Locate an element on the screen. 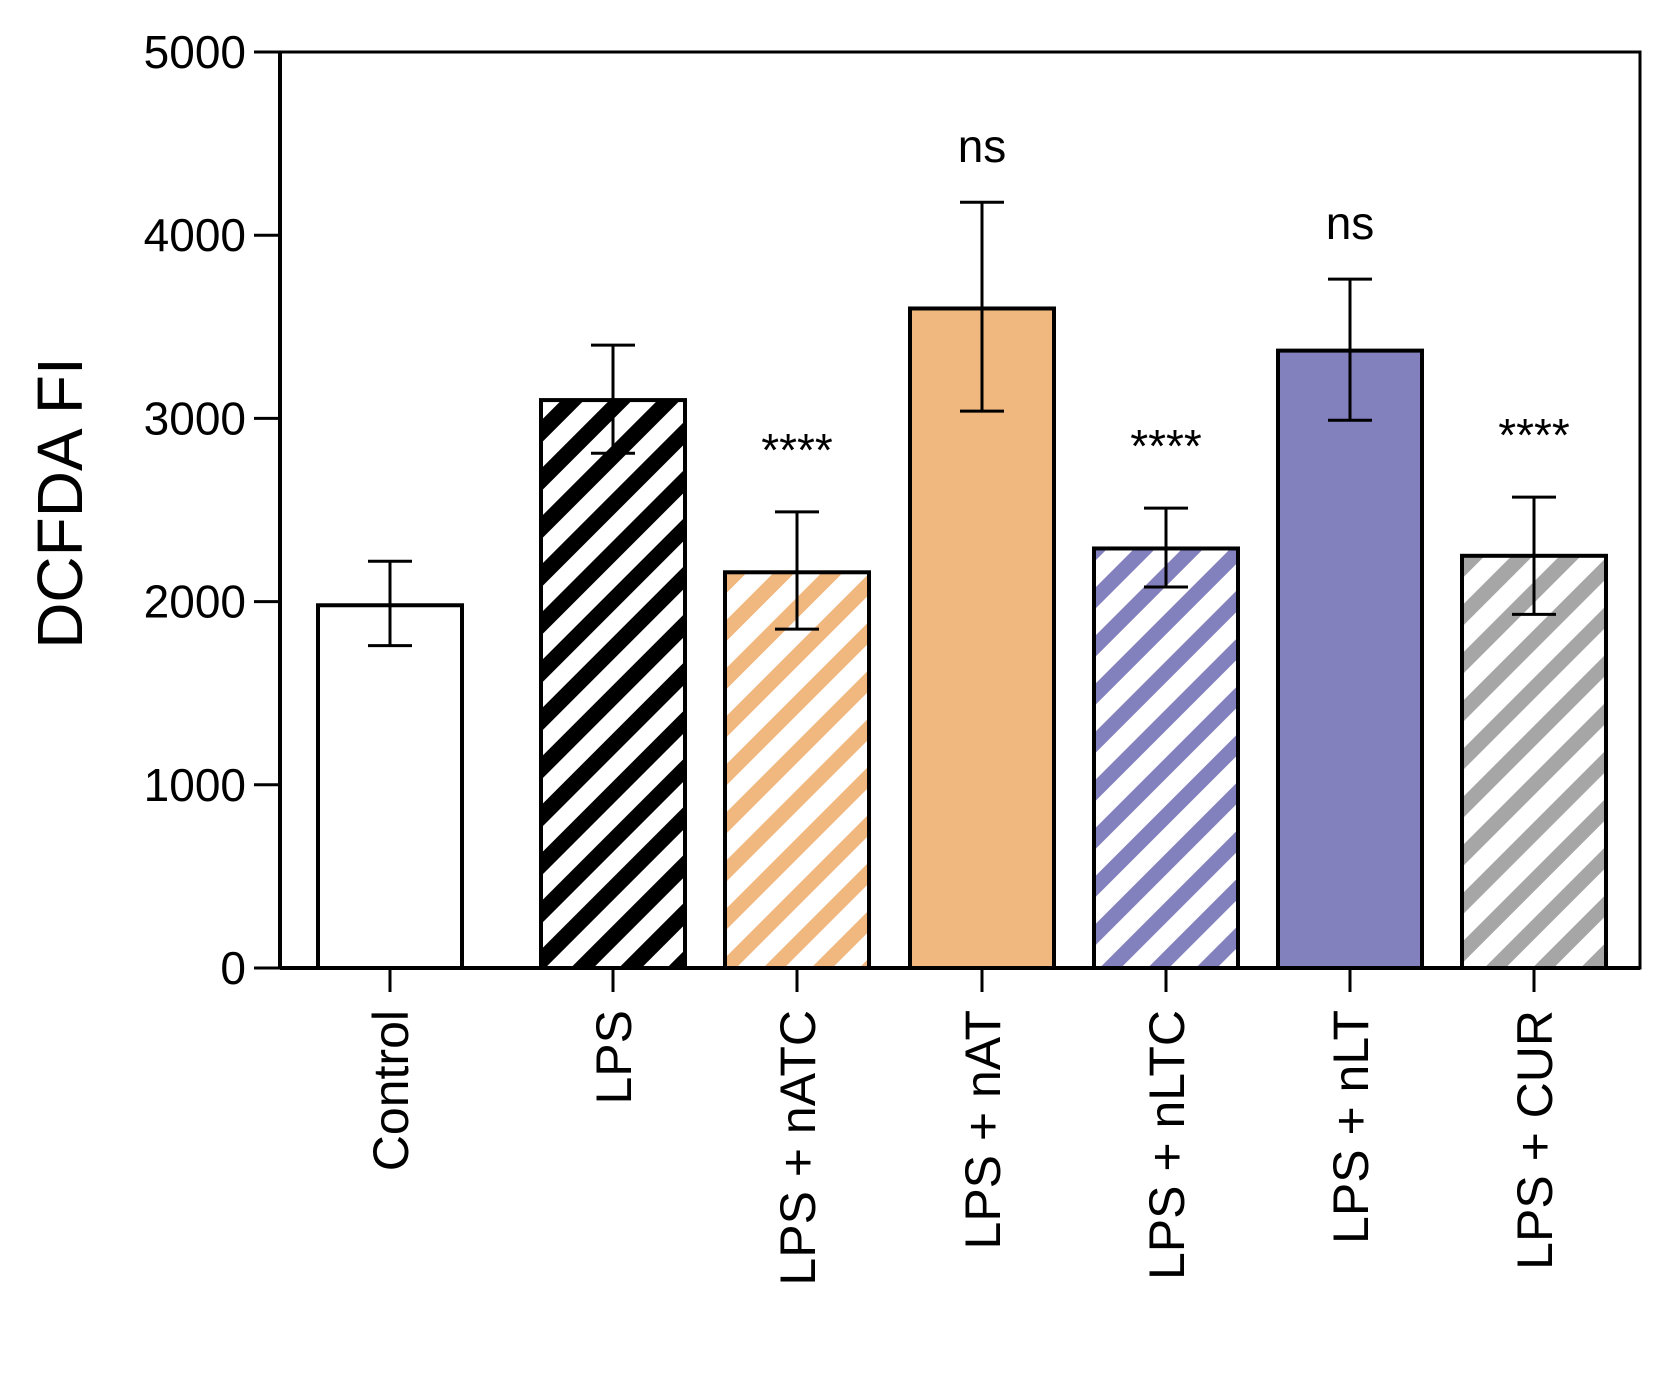  significance-label-6: ns is located at coordinates (1350, 223).